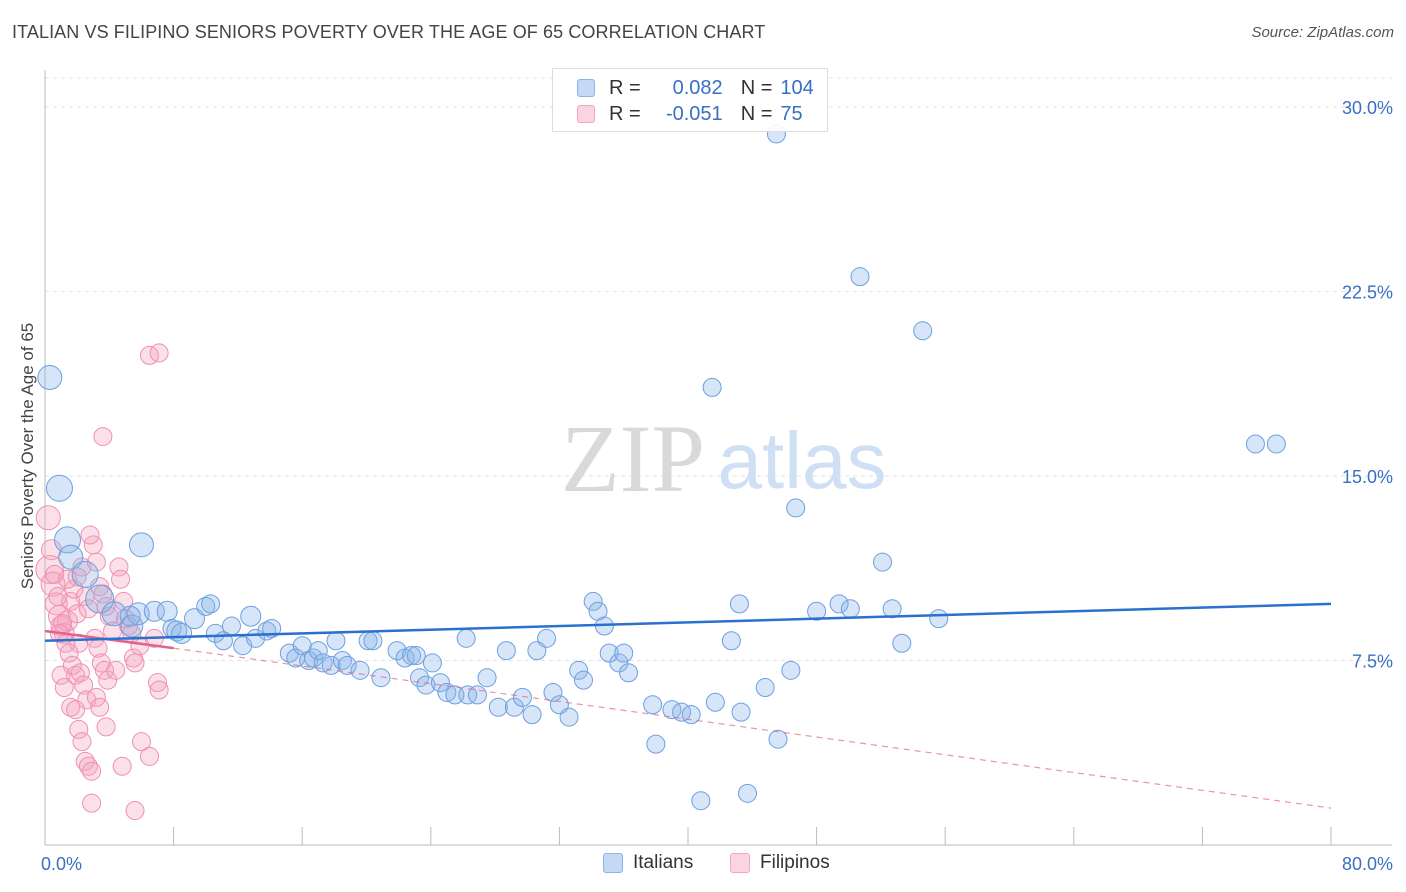 The image size is (1406, 892). I want to click on filipinos-trend-dashed, so click(752, 728).